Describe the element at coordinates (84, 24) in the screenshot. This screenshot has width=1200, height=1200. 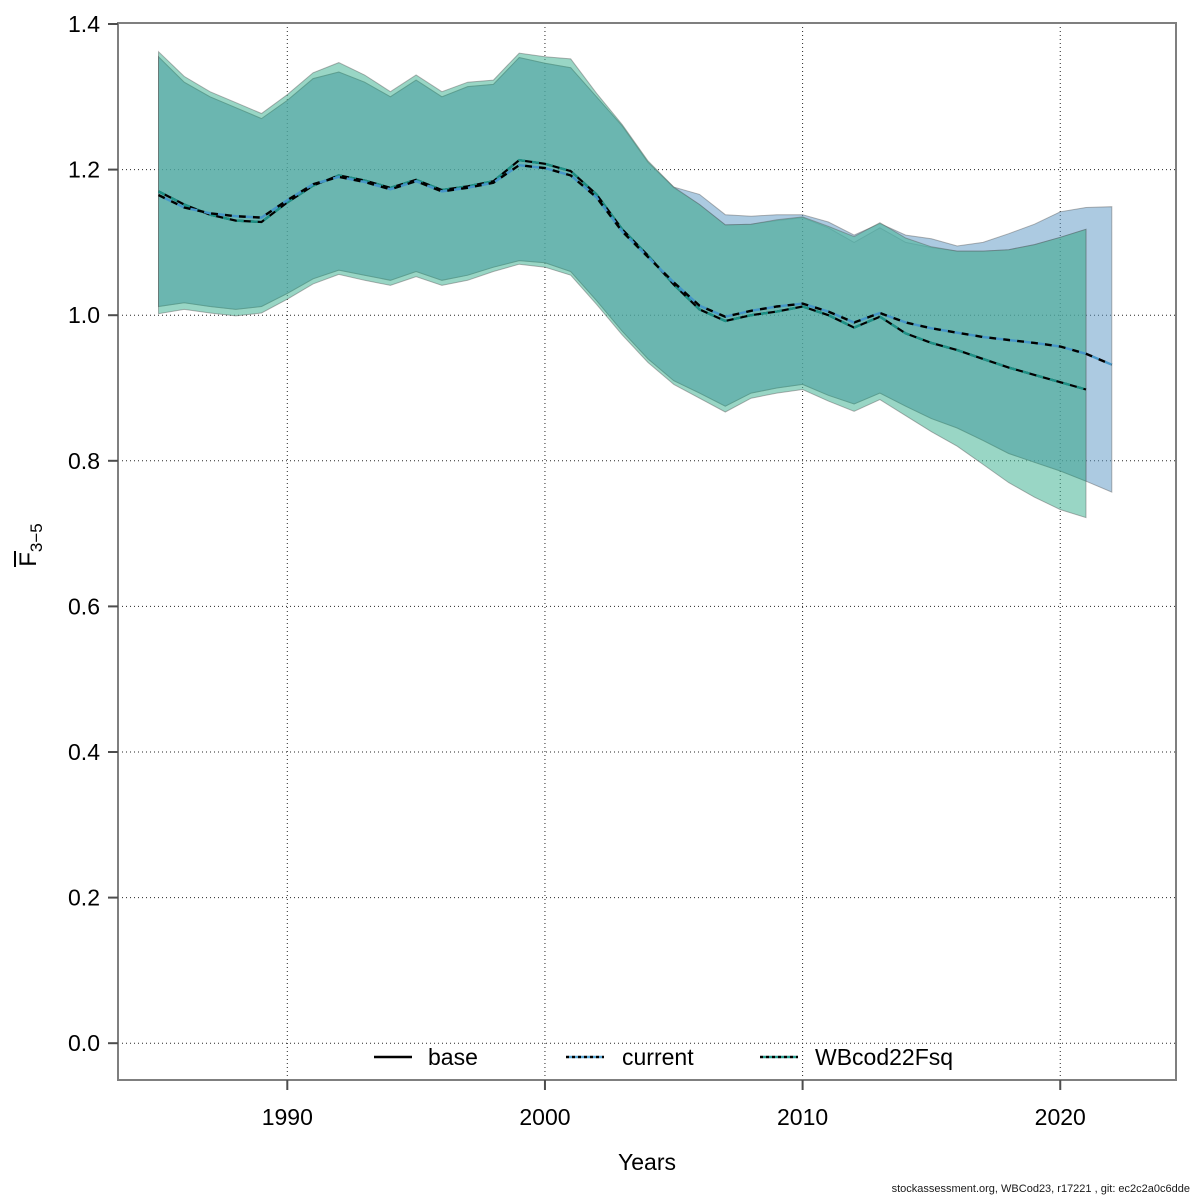
I see `y-tick-label: 1.4` at that location.